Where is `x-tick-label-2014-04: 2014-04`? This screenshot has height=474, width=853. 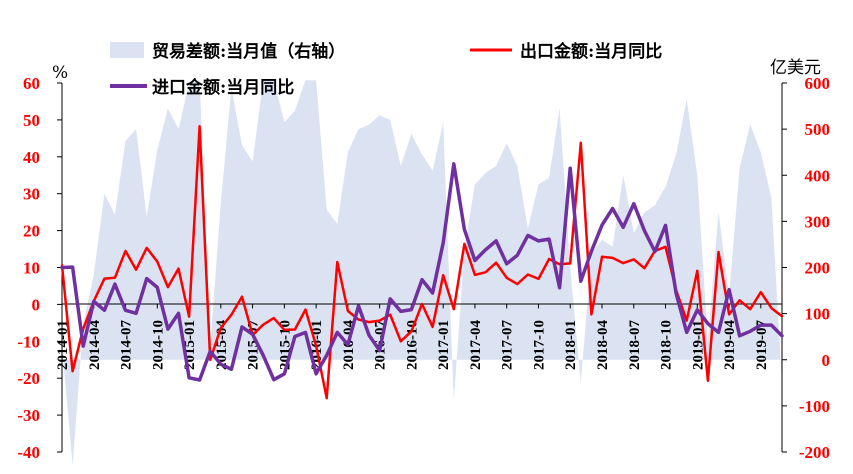
x-tick-label-2014-04: 2014-04 is located at coordinates (95, 345).